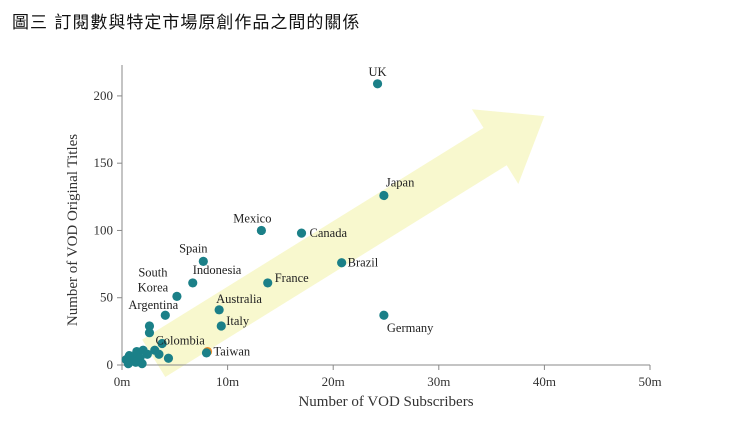 This screenshot has height=423, width=740. What do you see at coordinates (153, 287) in the screenshot?
I see `point-label-south-korea-line2: Korea` at bounding box center [153, 287].